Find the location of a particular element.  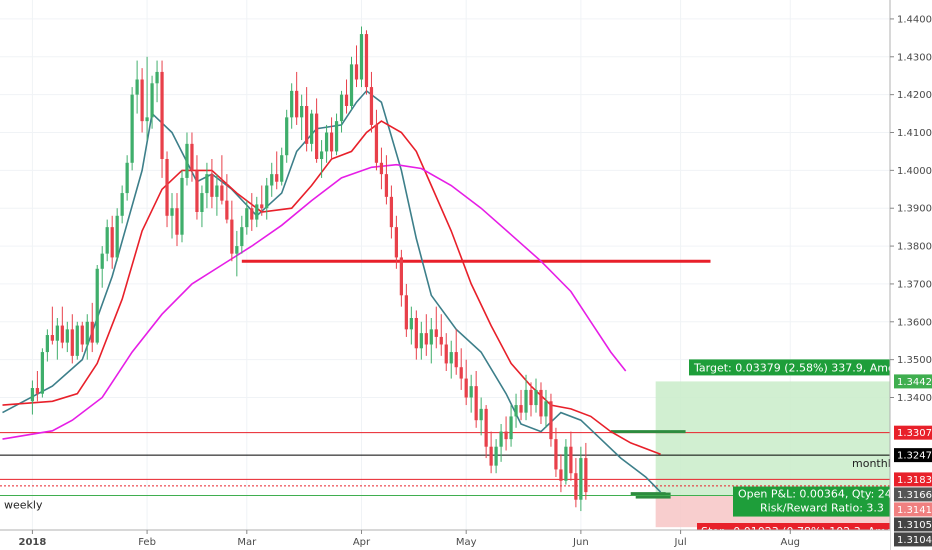

date-tick-label: Apr is located at coordinates (362, 542).